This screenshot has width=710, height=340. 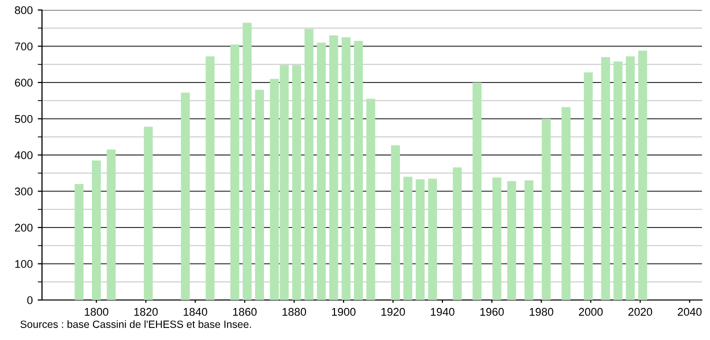 I want to click on y-tick-label: 700, so click(x=24, y=46).